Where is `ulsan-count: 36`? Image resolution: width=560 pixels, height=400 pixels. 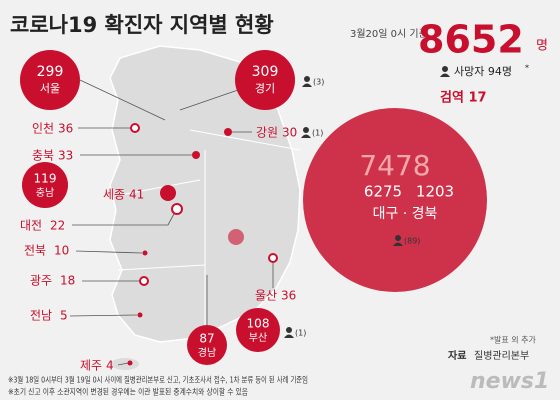 ulsan-count: 36 is located at coordinates (288, 296).